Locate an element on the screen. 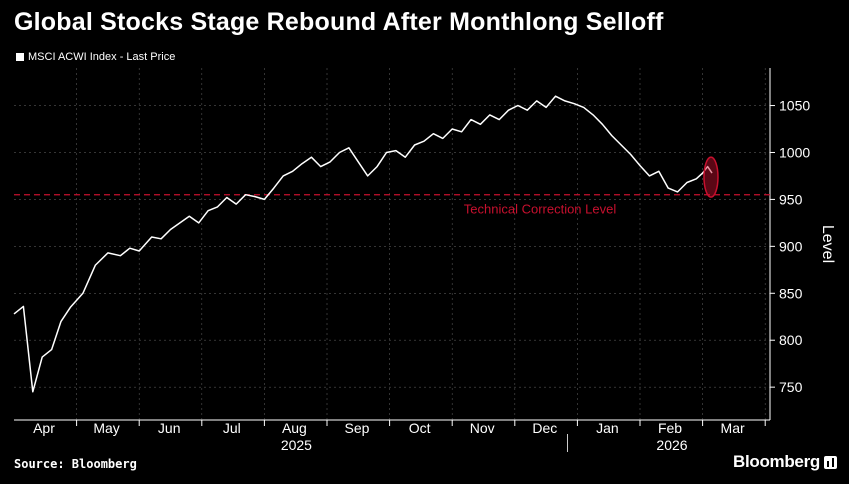  brand-name: Bloomberg is located at coordinates (776, 461).